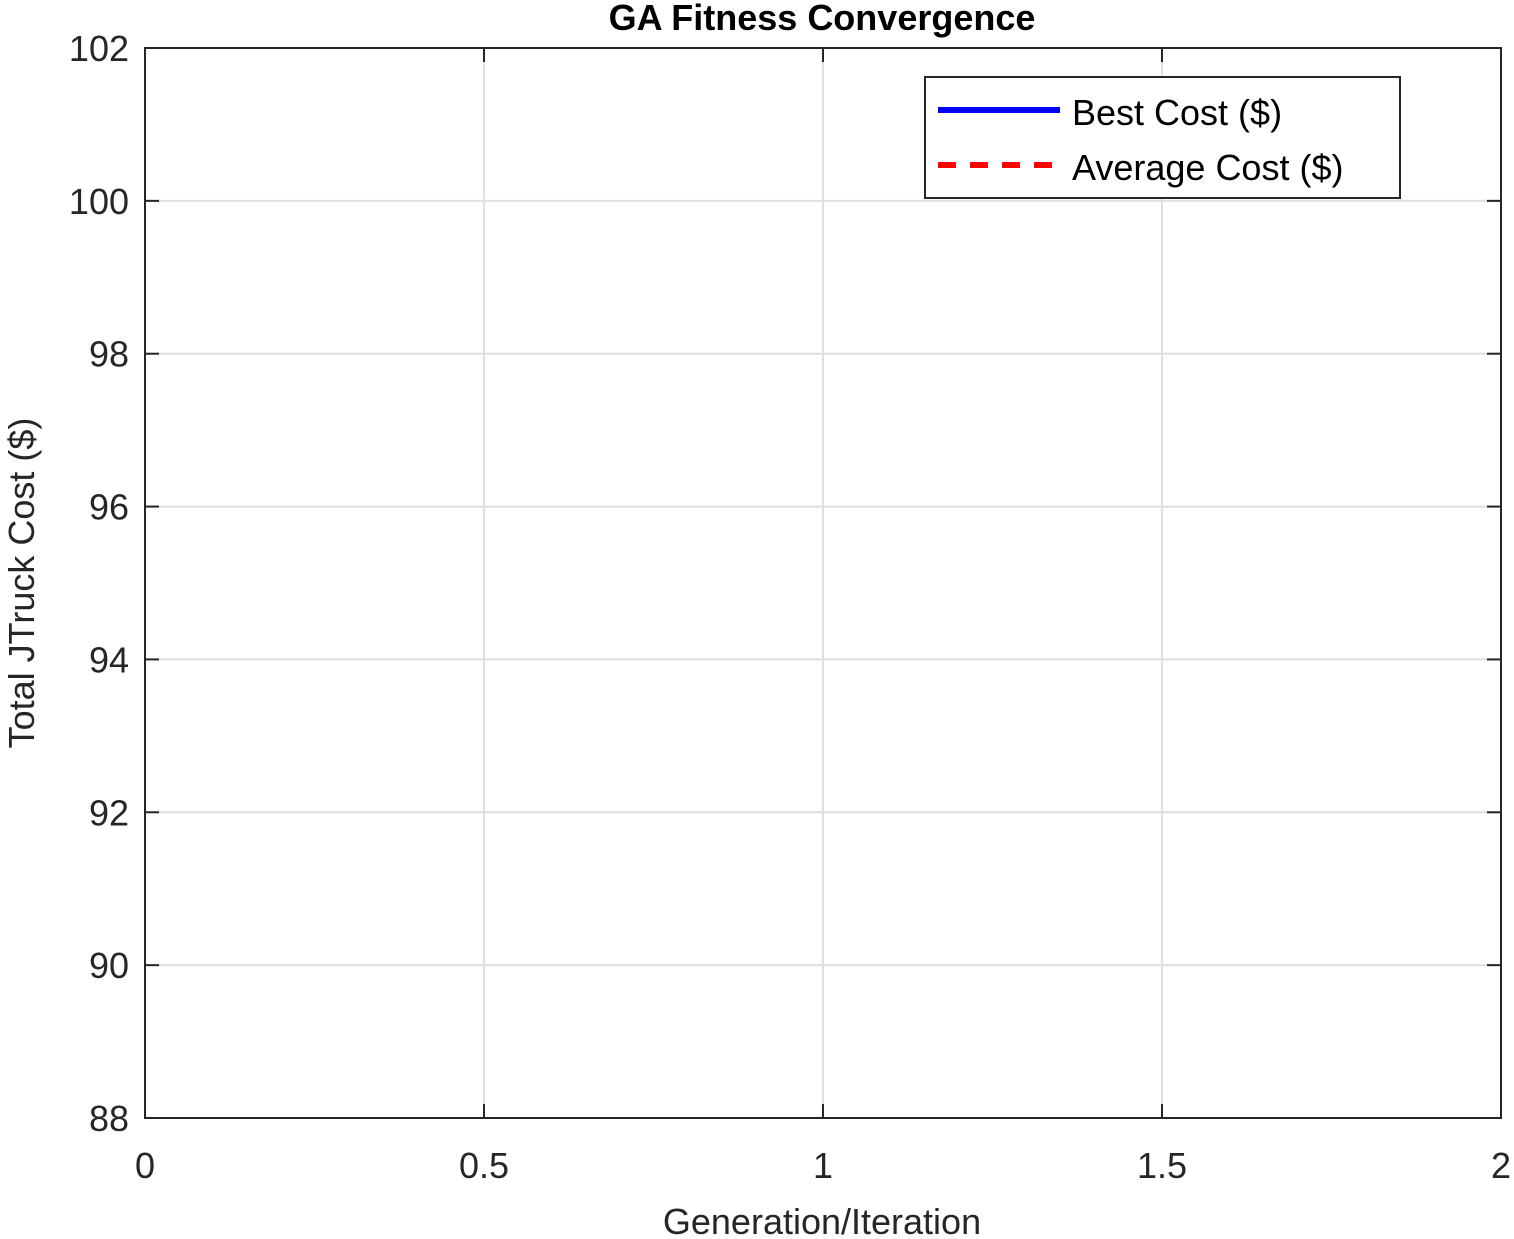 The image size is (1514, 1239). Describe the element at coordinates (1501, 1165) in the screenshot. I see `x-tick-label: 2` at that location.